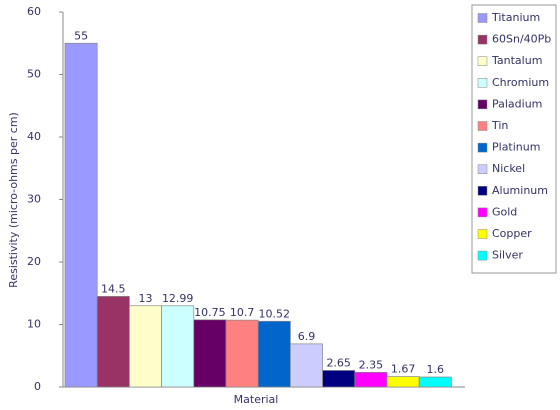  I want to click on legend-box, so click(514, 139).